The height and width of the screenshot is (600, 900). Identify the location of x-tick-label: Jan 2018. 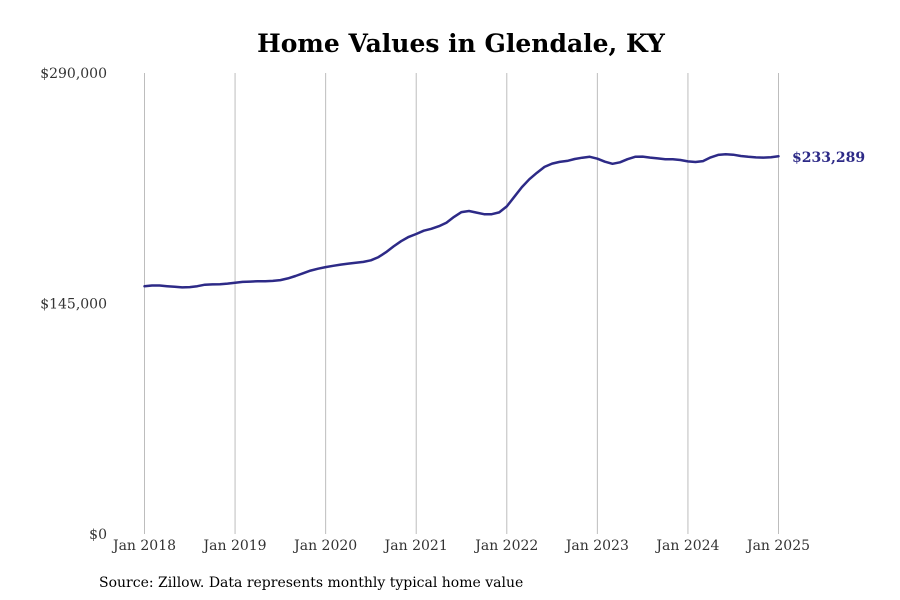
(143, 546).